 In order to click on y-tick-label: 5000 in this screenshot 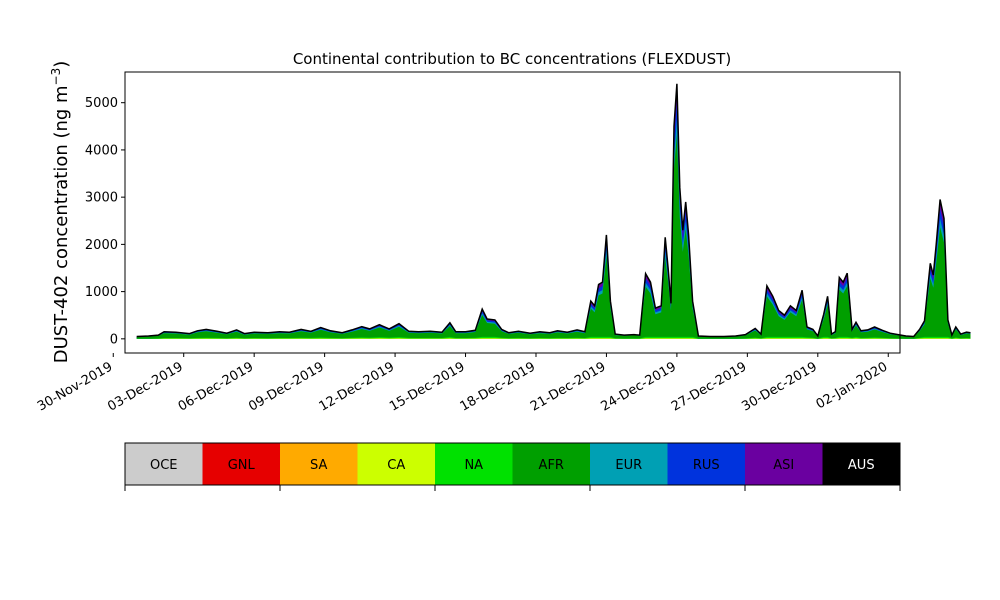, I will do `click(101, 103)`.